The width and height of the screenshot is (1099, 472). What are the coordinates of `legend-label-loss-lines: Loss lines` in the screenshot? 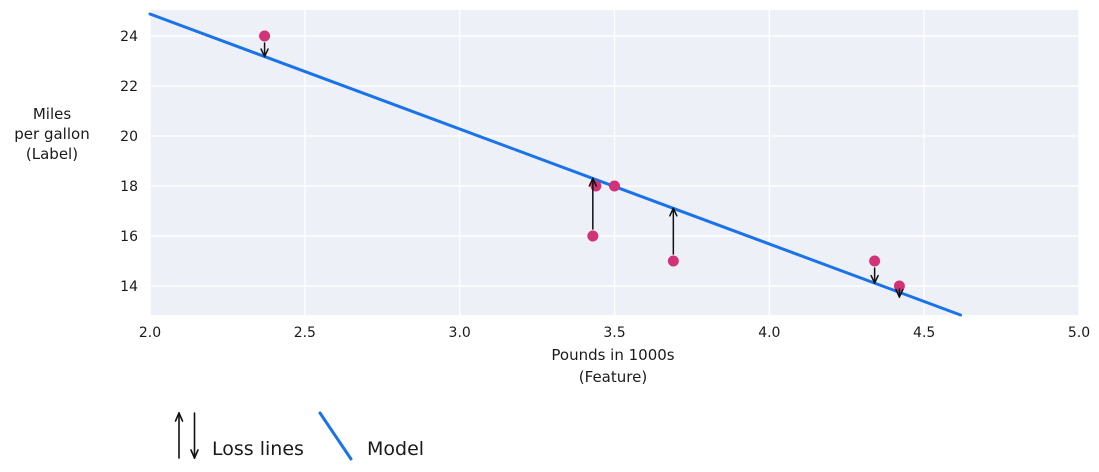 It's located at (258, 449).